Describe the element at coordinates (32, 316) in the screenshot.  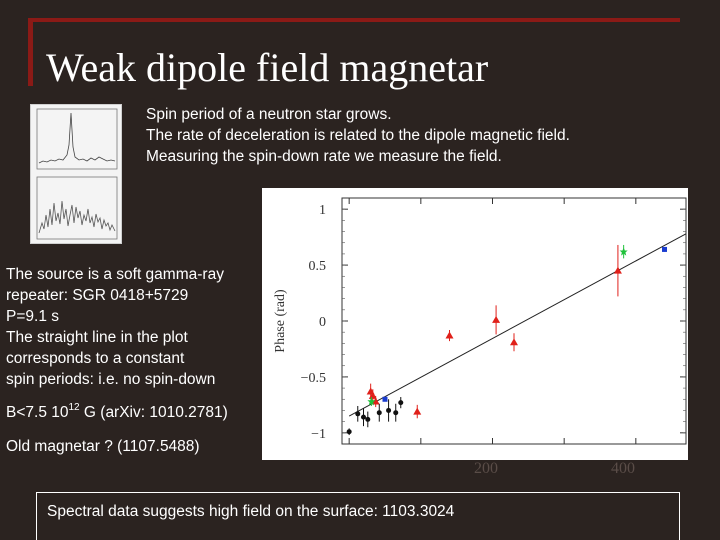
I see `description-line: P=9.1 s` at that location.